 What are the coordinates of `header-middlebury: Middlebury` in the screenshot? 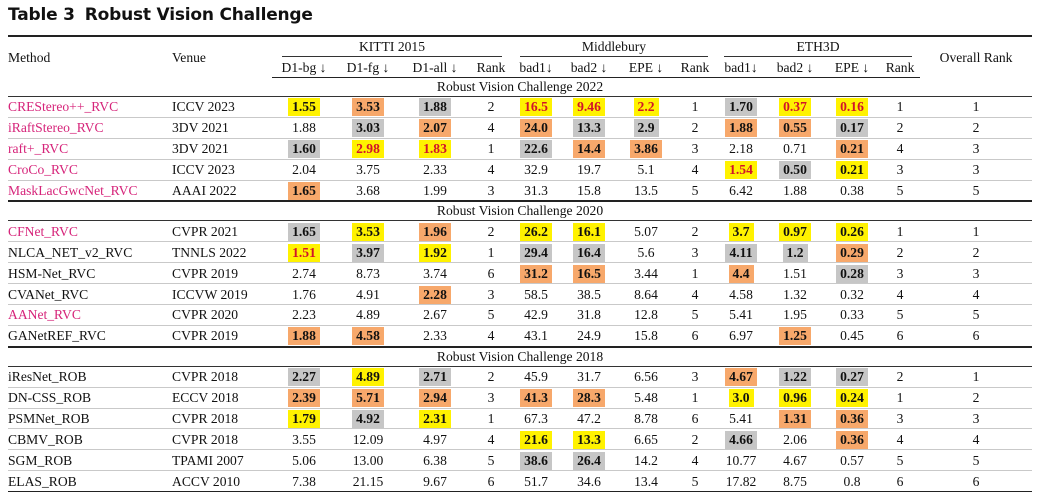 It's located at (614, 47).